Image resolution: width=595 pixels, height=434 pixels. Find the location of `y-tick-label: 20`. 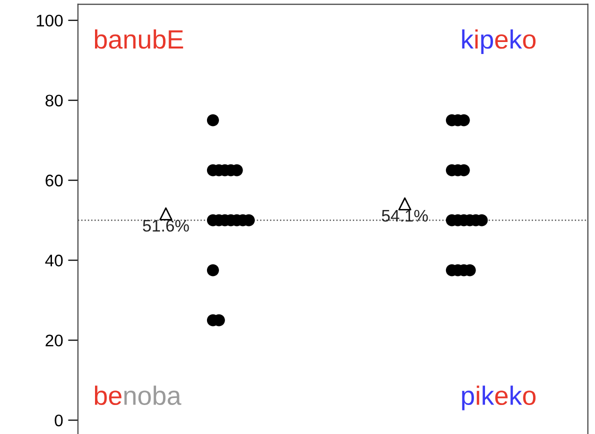

y-tick-label: 20 is located at coordinates (54, 340).